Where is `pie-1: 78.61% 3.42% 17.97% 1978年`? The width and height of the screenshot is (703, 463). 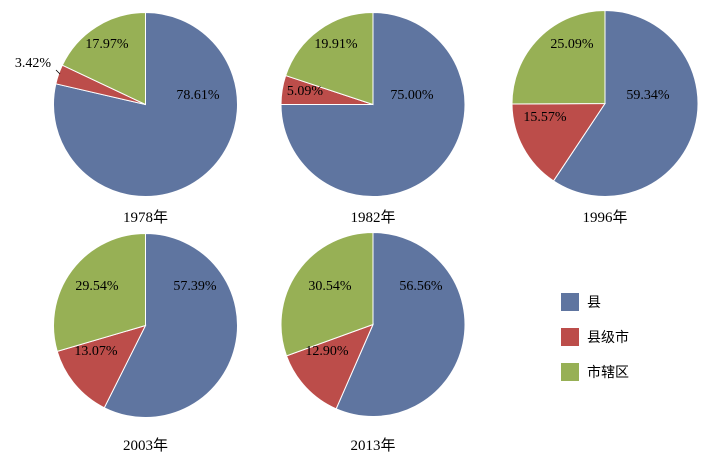
pie-1: 78.61% 3.42% 17.97% 1978年 is located at coordinates (126, 118).